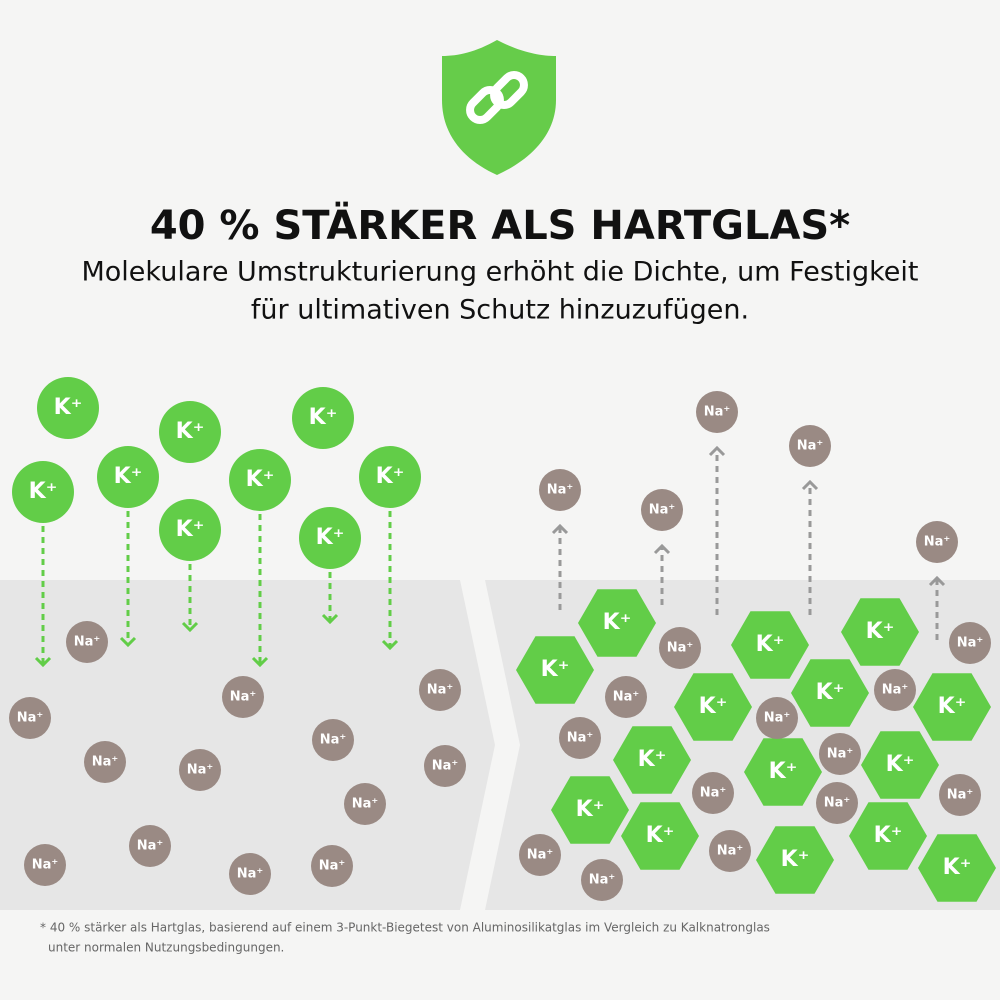 The width and height of the screenshot is (1000, 1000). I want to click on footnote: unter normalen Nutzungsbedingungen., so click(166, 948).